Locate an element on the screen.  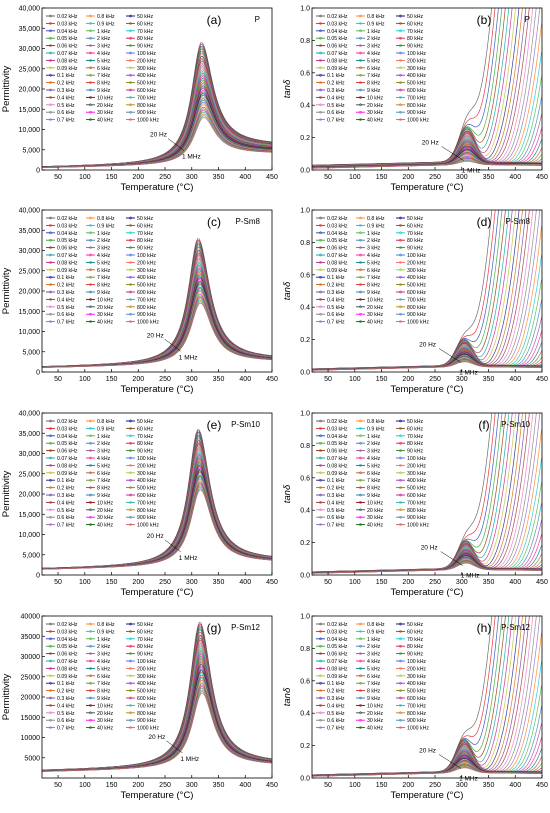
legend-label: 60 kHz is located at coordinates (415, 24).